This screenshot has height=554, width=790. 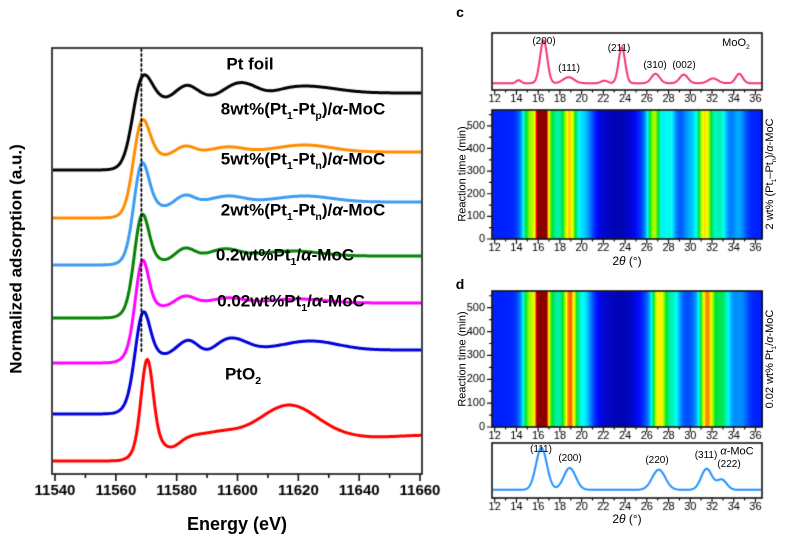 What do you see at coordinates (771, 174) in the screenshot?
I see `heatmap-c-right-label: 2 wt% (Pt1–Ptn)/α-MoC` at bounding box center [771, 174].